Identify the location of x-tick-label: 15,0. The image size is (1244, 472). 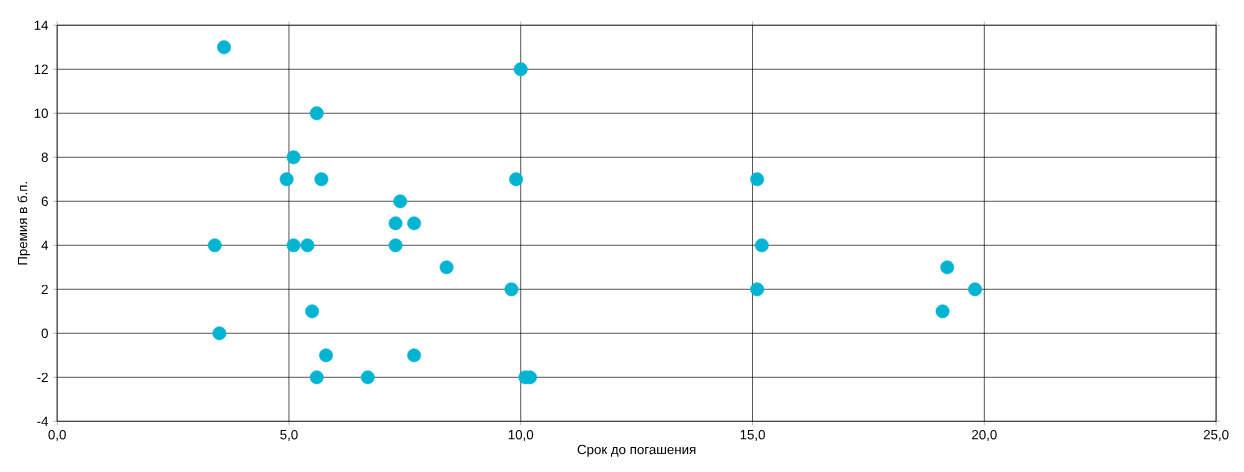
(752, 436).